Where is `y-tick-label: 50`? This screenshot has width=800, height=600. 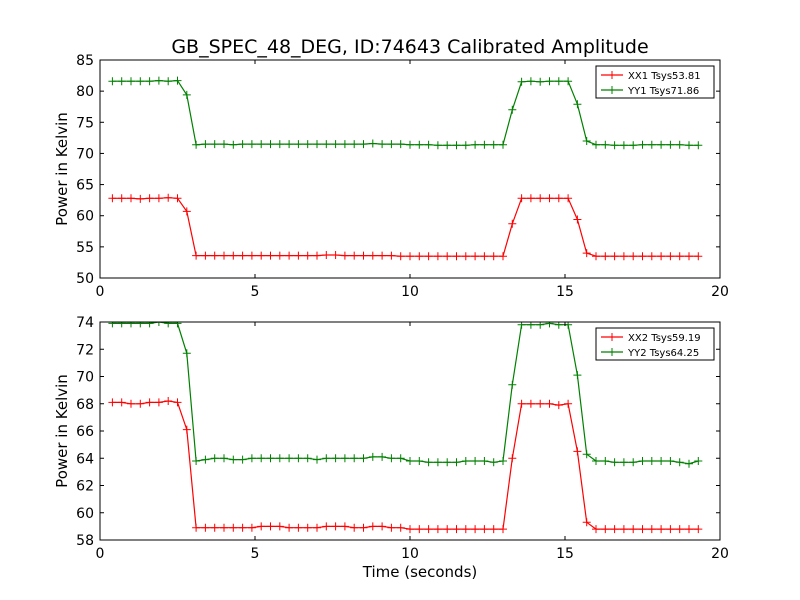
y-tick-label: 50 is located at coordinates (85, 279).